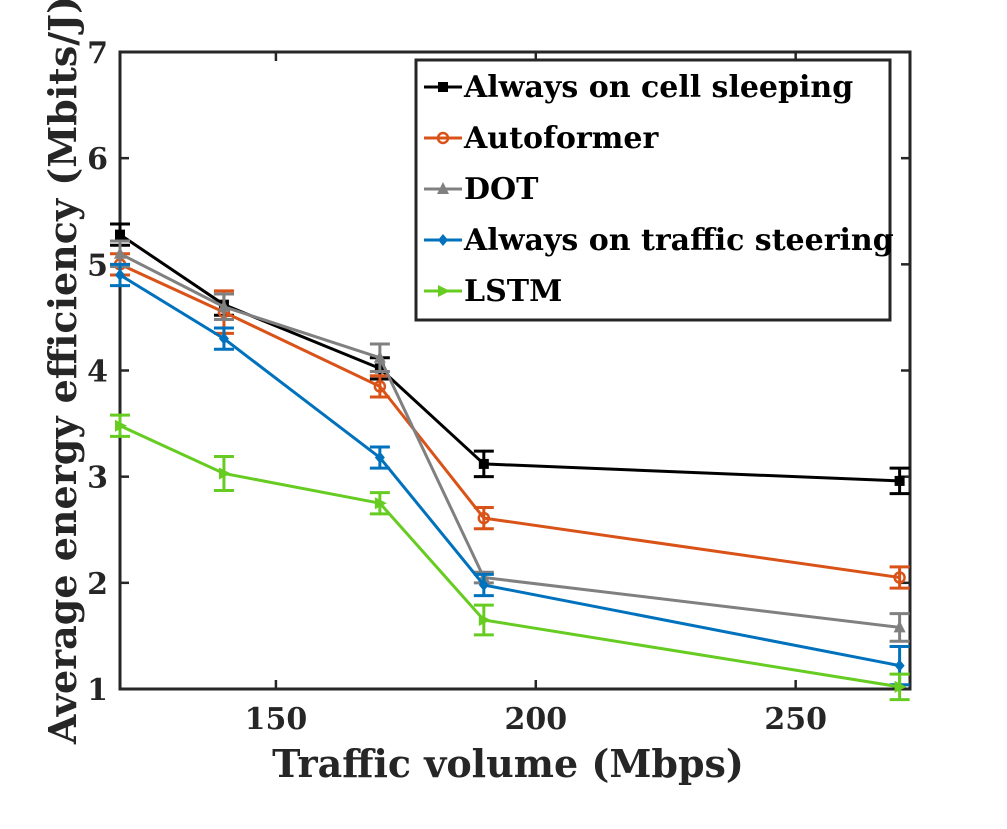 The width and height of the screenshot is (1007, 829). Describe the element at coordinates (97, 265) in the screenshot. I see `y-tick-label: 5` at that location.